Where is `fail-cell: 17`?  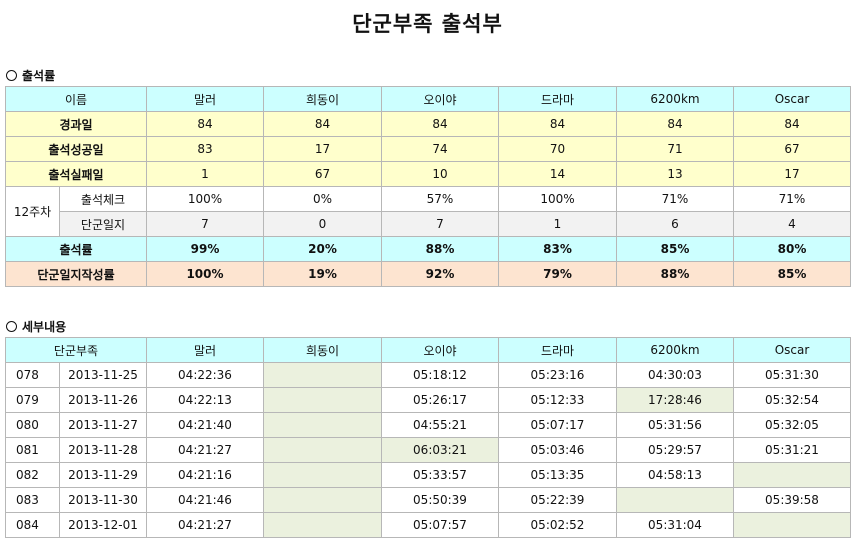
fail-cell: 17 is located at coordinates (792, 174).